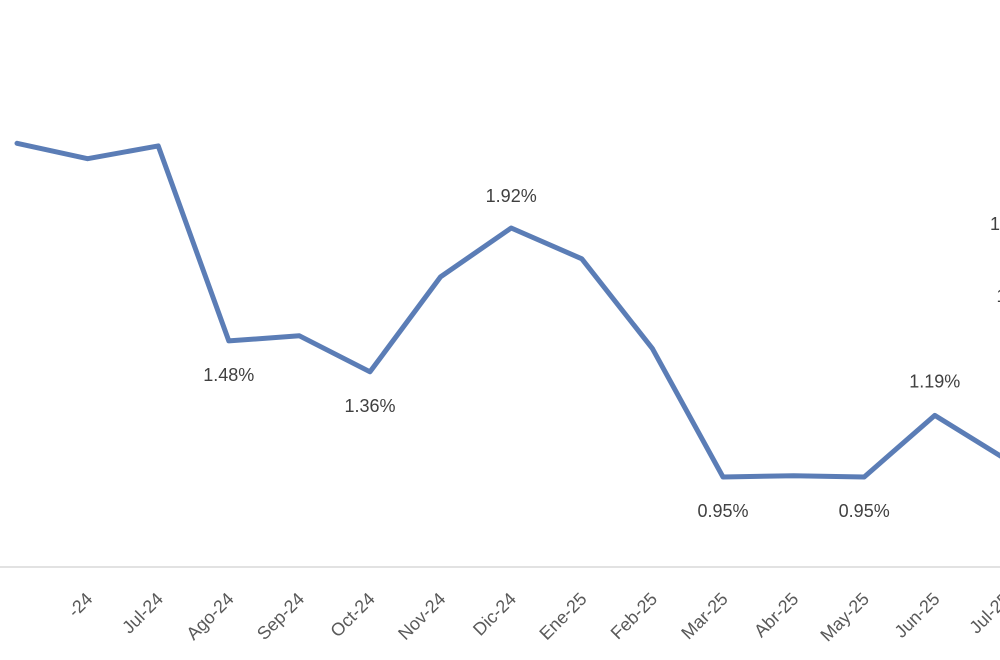  Describe the element at coordinates (634, 616) in the screenshot. I see `x-tick-label: Feb-25` at that location.